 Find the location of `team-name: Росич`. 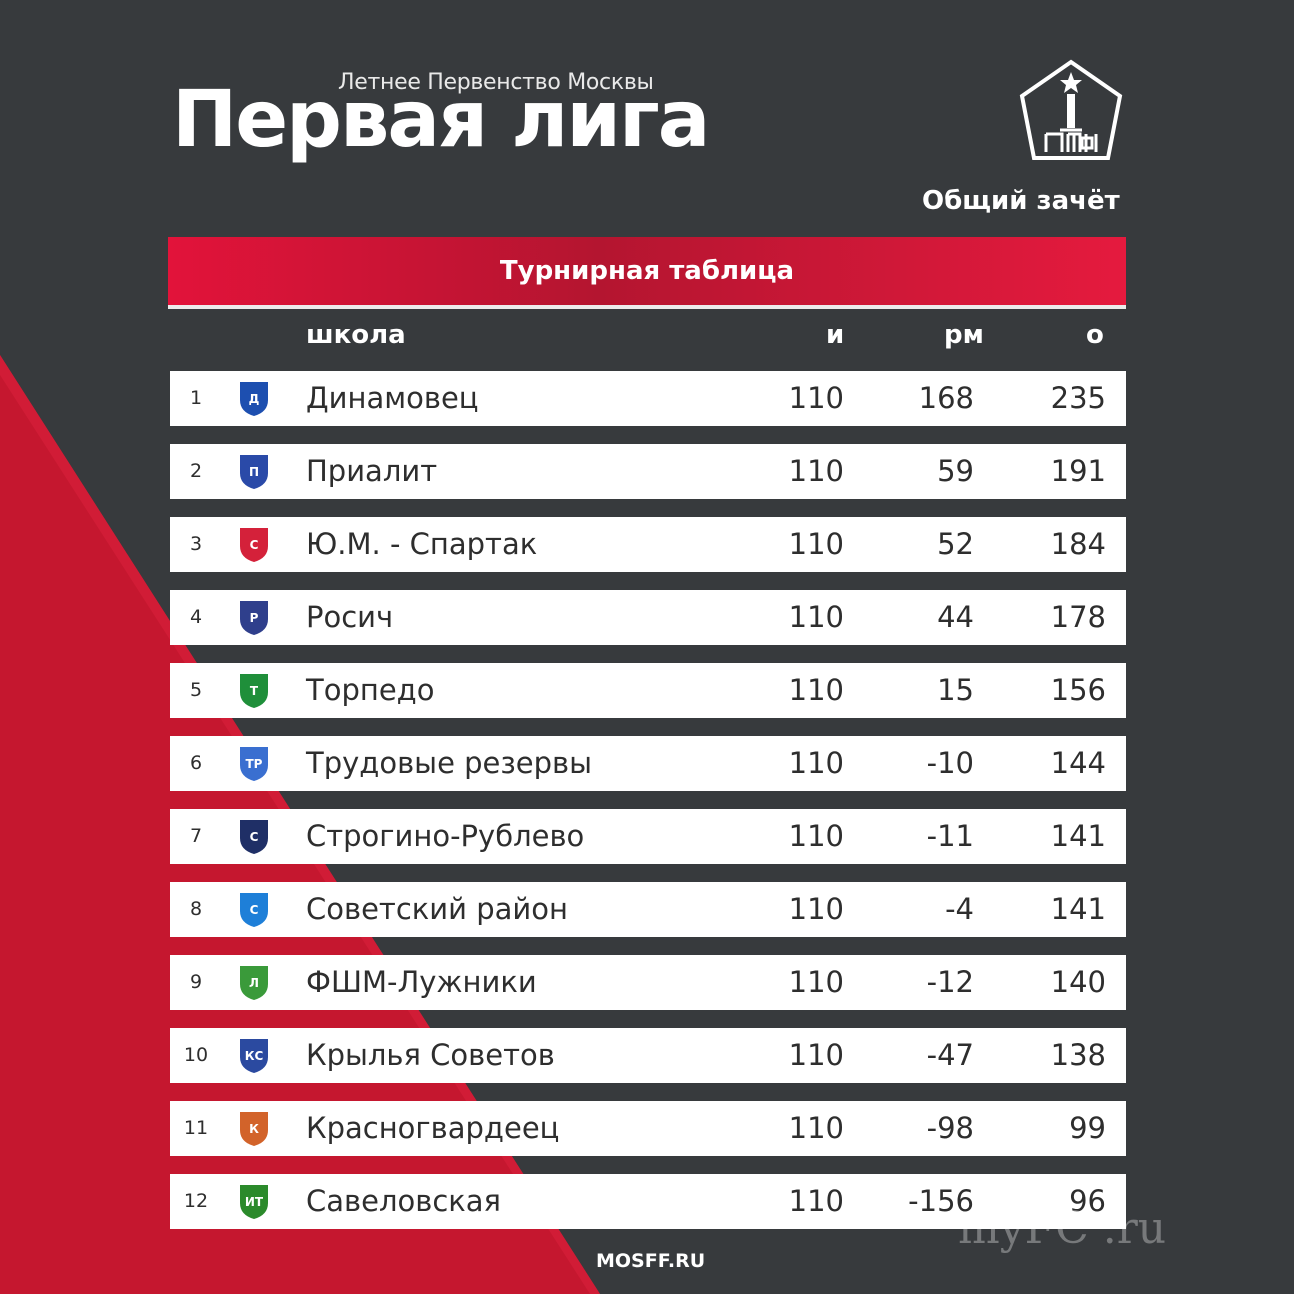

team-name: Росич is located at coordinates (350, 617).